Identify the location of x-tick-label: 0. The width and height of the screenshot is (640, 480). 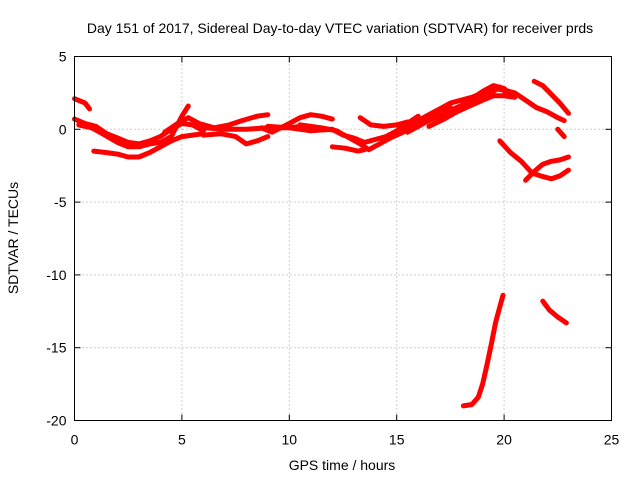
(75, 440).